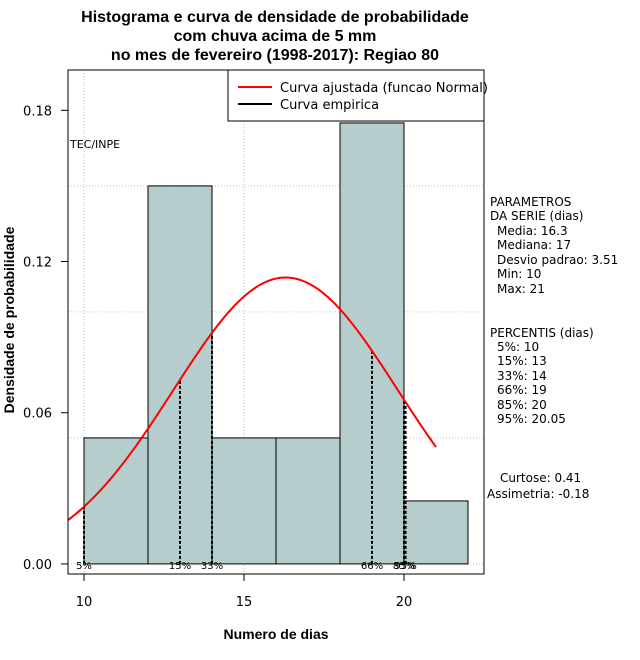 The image size is (640, 660). Describe the element at coordinates (532, 231) in the screenshot. I see `parameter-mean: Media: 16.3` at that location.